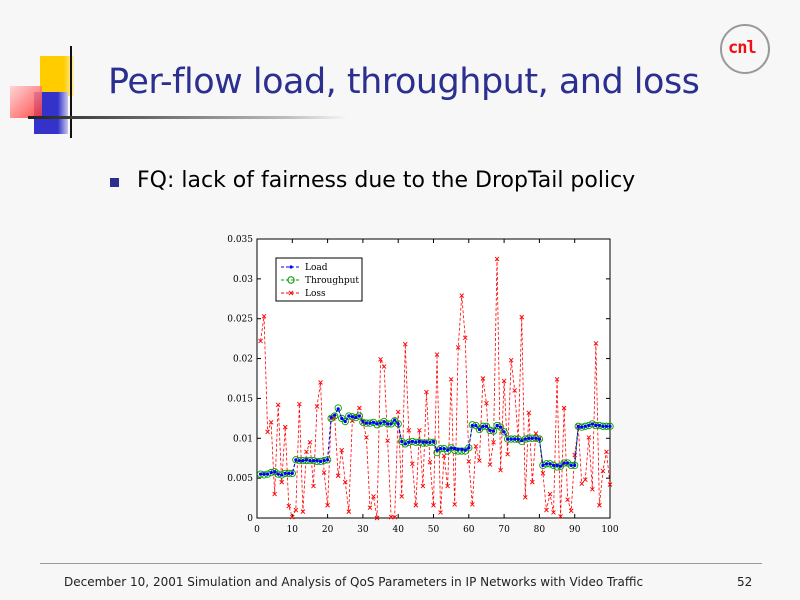 This screenshot has height=600, width=800. I want to click on x-tick-label: 0, so click(257, 530).